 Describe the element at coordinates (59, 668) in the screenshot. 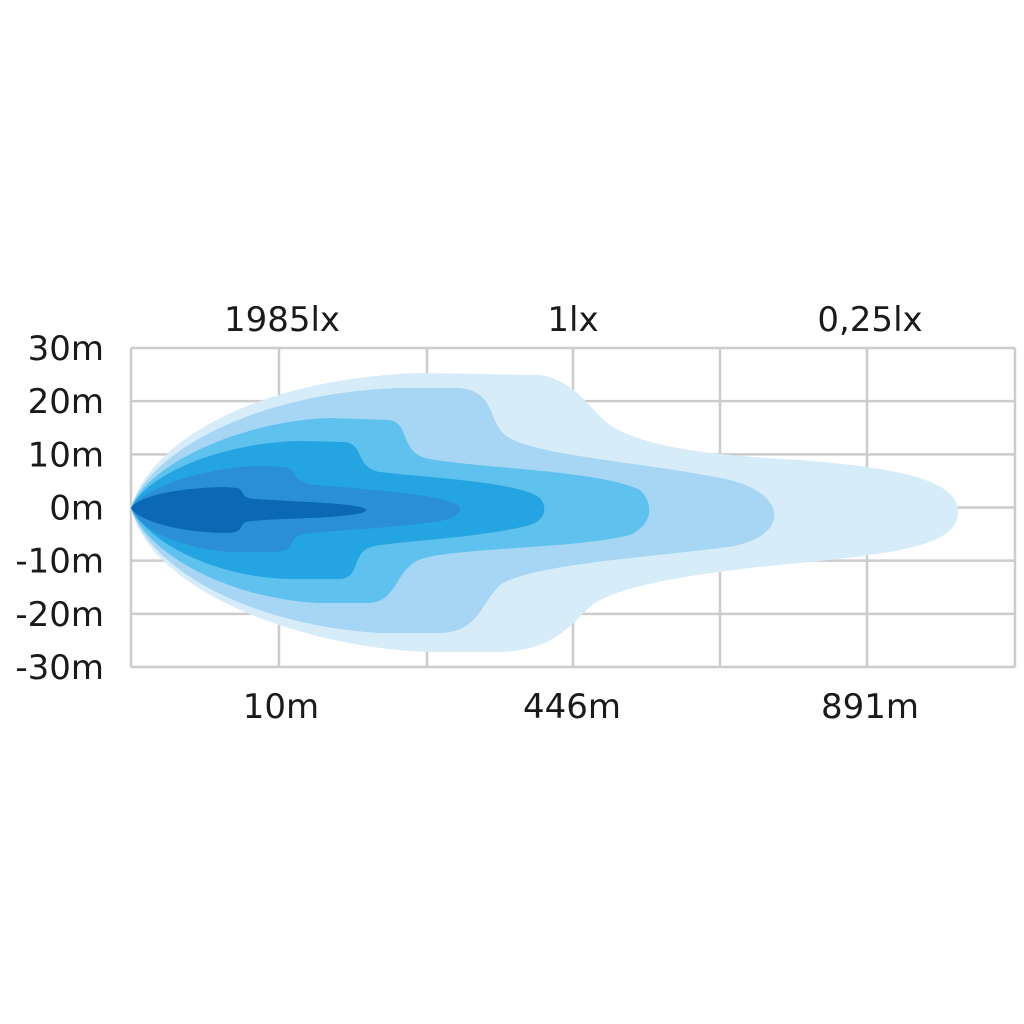

I see `y-tick-label: -30m` at that location.